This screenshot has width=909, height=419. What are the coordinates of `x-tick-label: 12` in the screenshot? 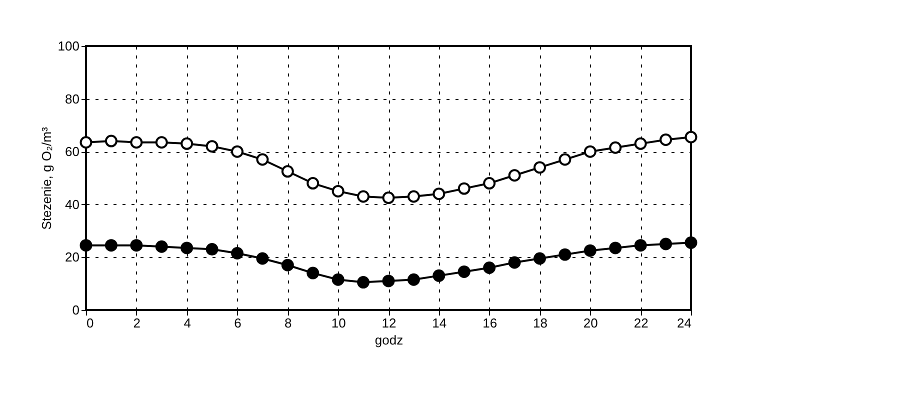 It's located at (389, 323).